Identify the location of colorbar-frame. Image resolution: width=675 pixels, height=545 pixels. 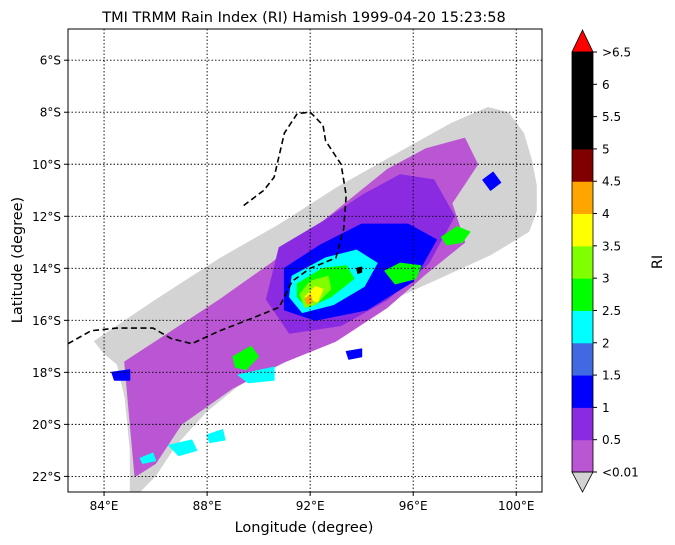
(582, 262).